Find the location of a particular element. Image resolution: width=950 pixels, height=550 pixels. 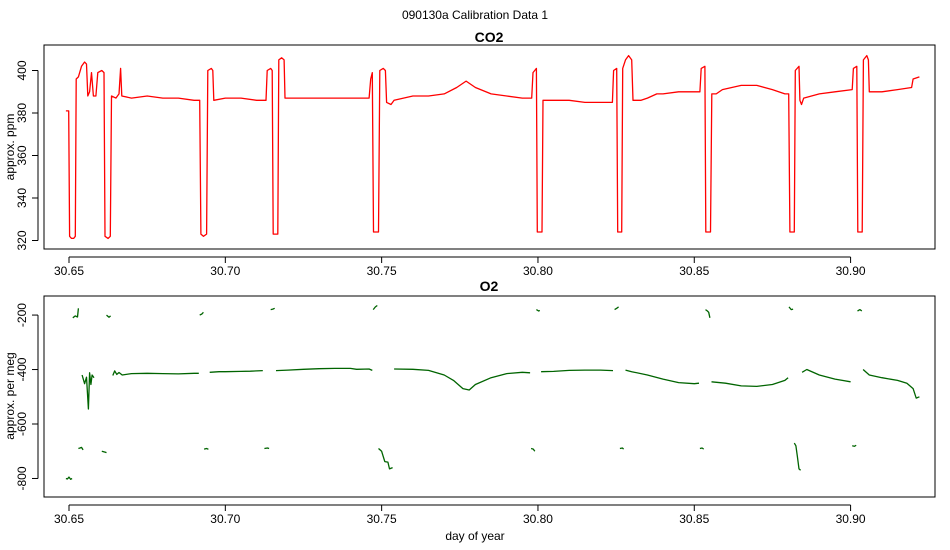

o2-x-tick-label: 30.85 is located at coordinates (694, 519).